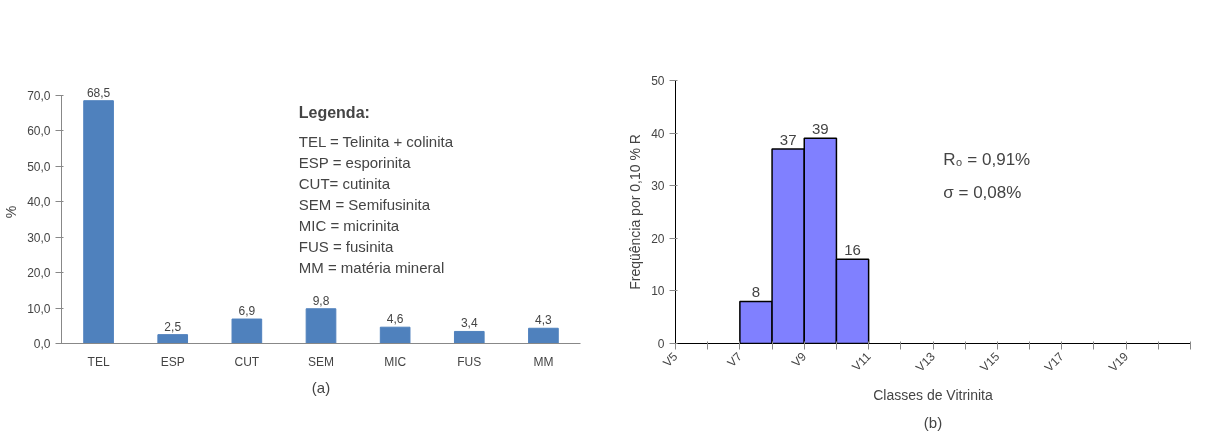 Image resolution: width=1210 pixels, height=435 pixels. I want to click on x-tick-label: TEL, so click(98, 361).